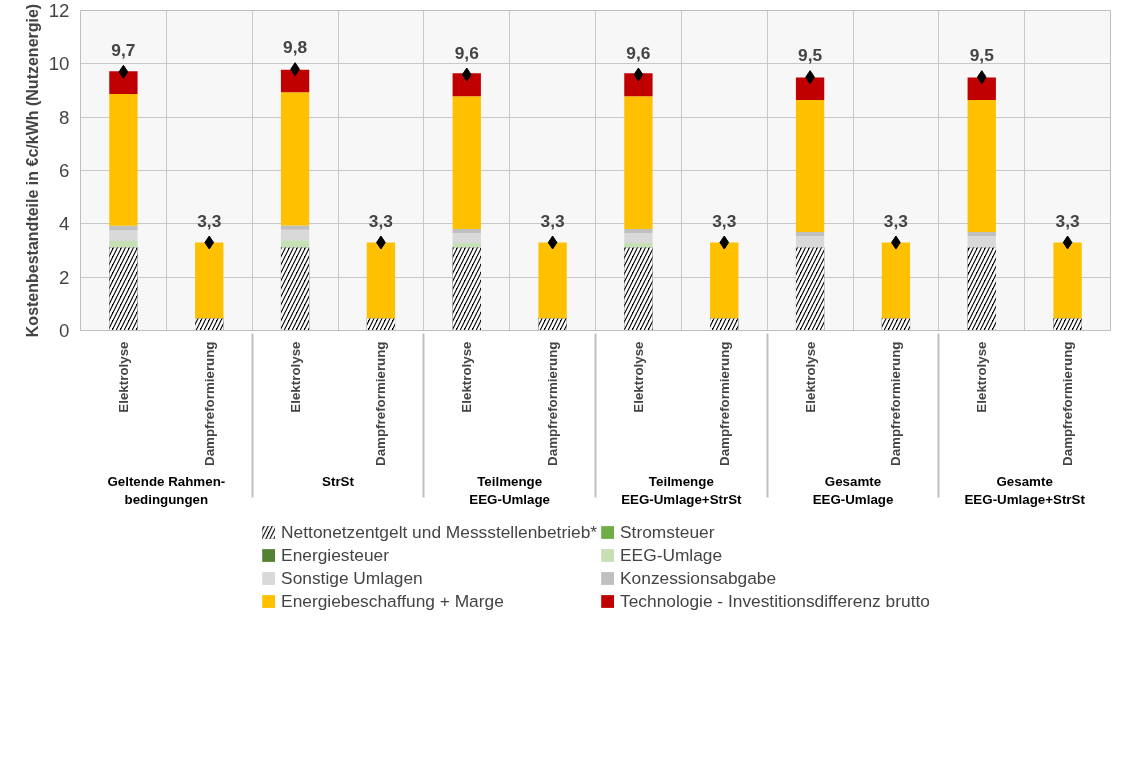 This screenshot has height=762, width=1148. What do you see at coordinates (510, 490) in the screenshot?
I see `text: Teilmenge EEG-Umlage` at bounding box center [510, 490].